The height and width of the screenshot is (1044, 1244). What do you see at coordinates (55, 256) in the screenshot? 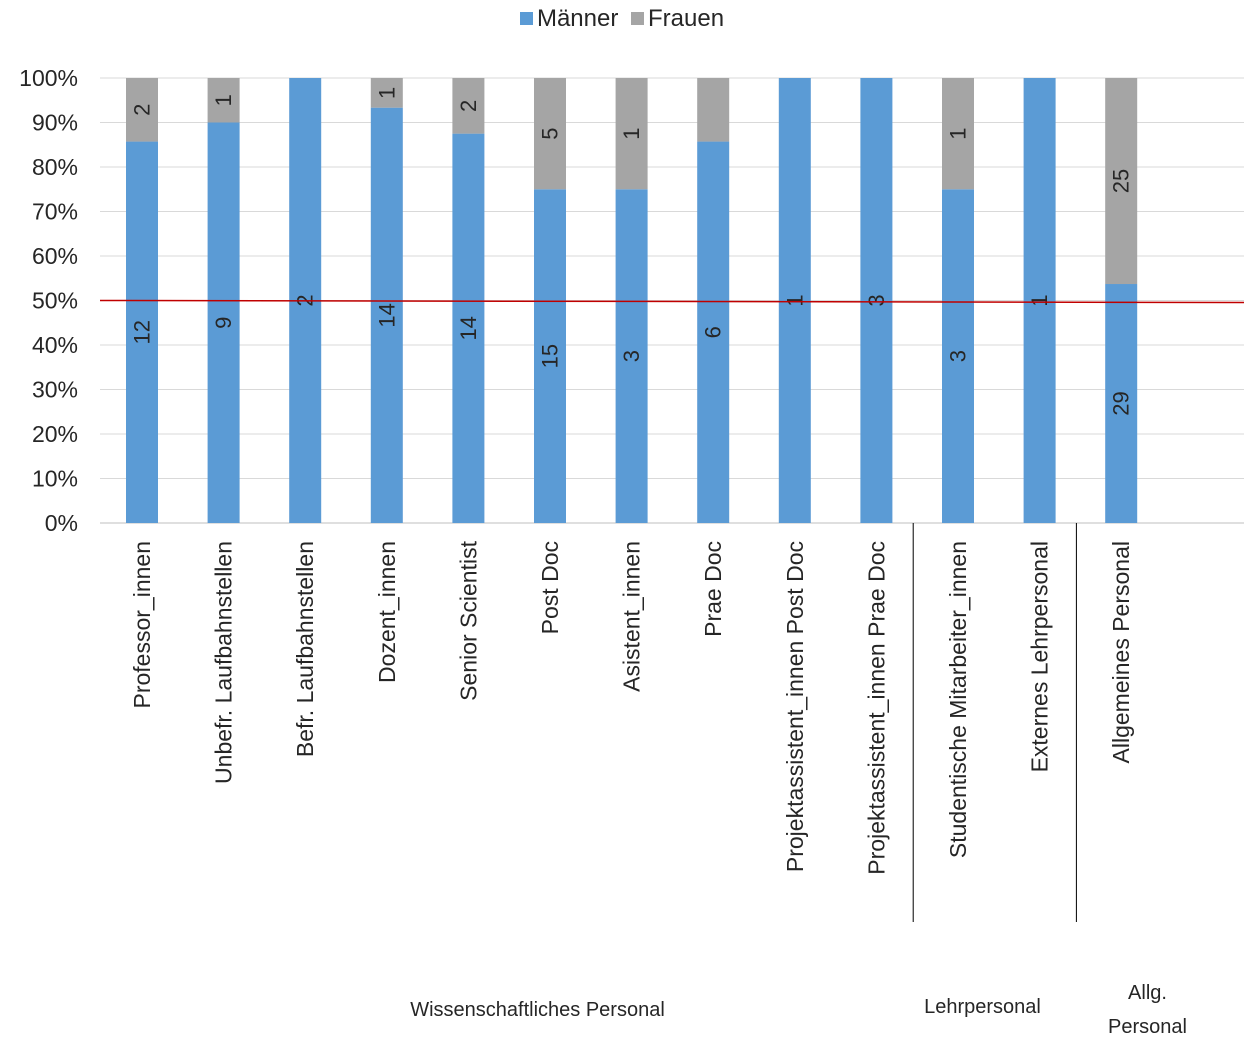
I see `y-tick-label: 60%` at bounding box center [55, 256].